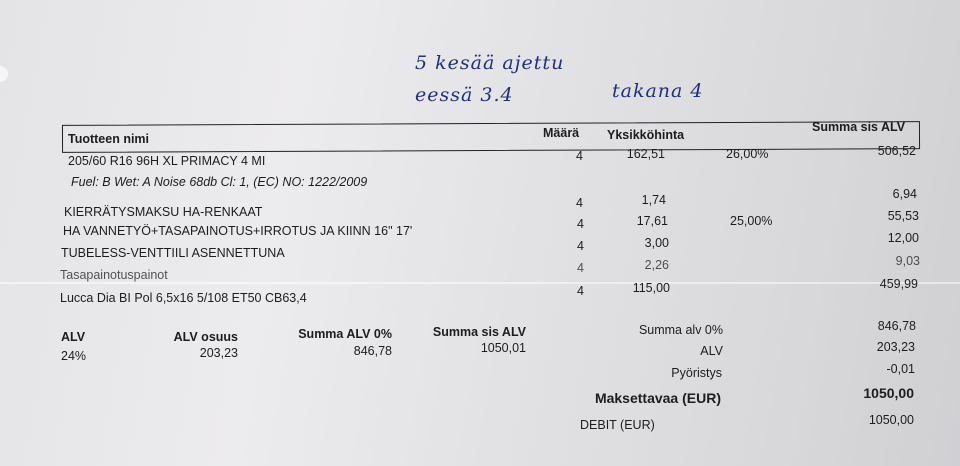  What do you see at coordinates (898, 284) in the screenshot?
I see `total: 459,99` at bounding box center [898, 284].